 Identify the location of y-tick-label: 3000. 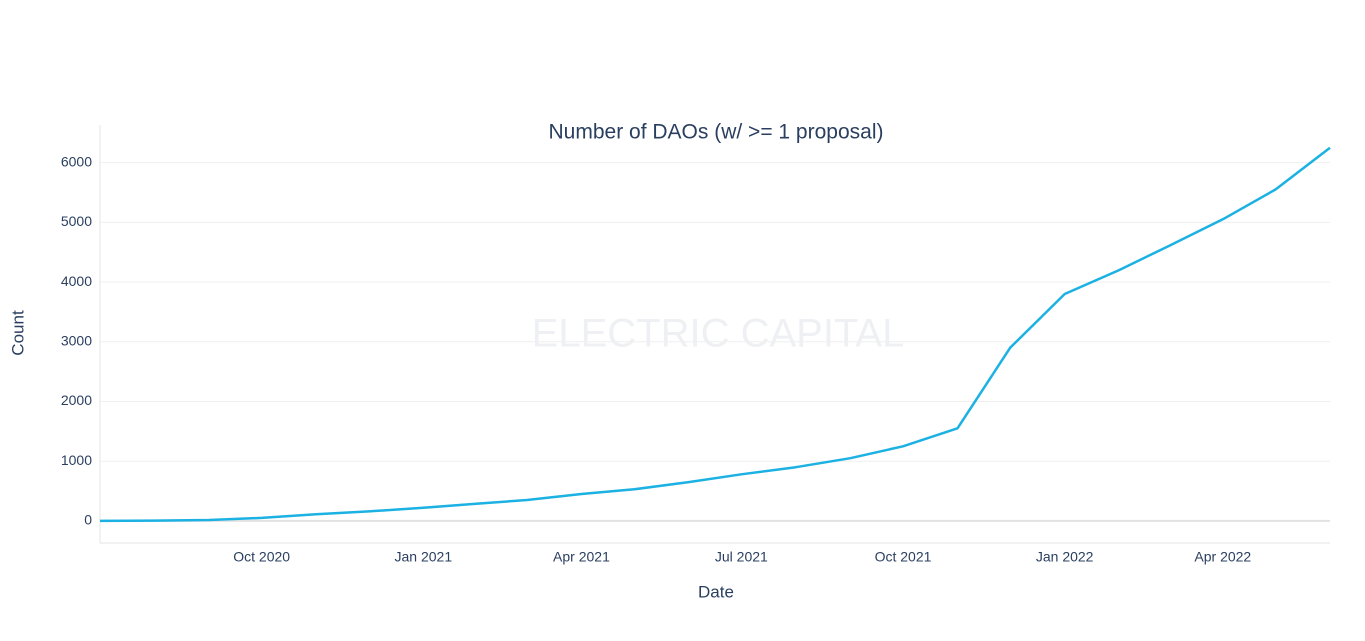
(76, 340).